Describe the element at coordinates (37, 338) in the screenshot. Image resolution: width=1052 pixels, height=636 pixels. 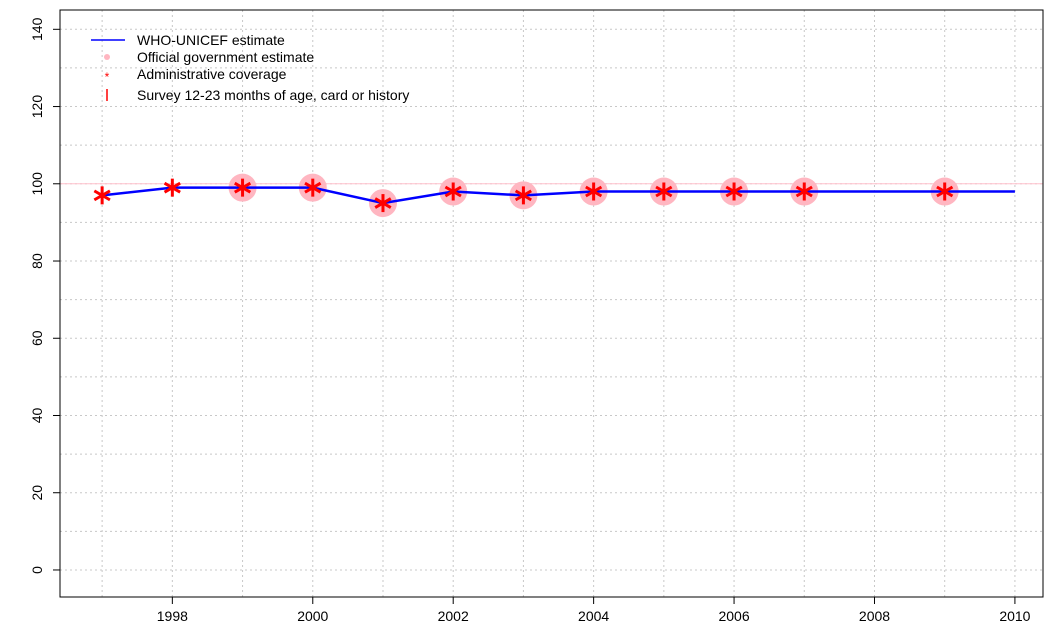
I see `y-tick-label: 60` at that location.